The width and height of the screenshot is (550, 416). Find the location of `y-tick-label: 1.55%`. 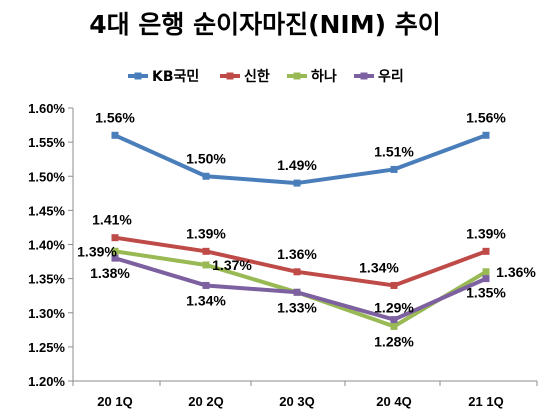

y-tick-label: 1.55% is located at coordinates (46, 142).